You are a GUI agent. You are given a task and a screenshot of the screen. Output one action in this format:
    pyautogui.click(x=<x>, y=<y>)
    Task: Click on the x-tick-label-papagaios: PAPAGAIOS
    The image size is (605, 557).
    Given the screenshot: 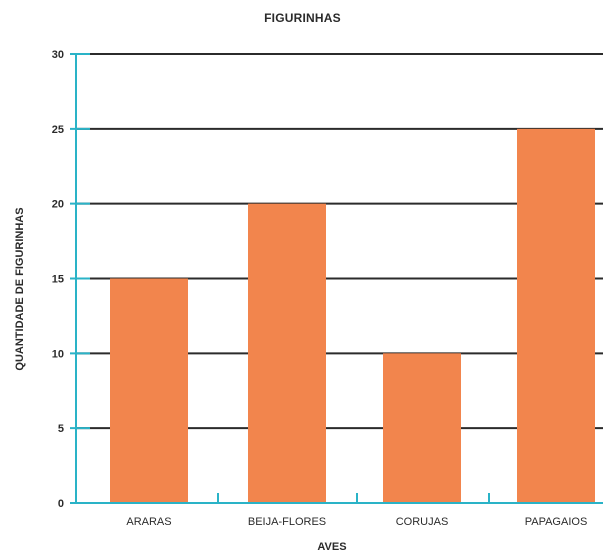 What is the action you would take?
    pyautogui.click(x=556, y=522)
    